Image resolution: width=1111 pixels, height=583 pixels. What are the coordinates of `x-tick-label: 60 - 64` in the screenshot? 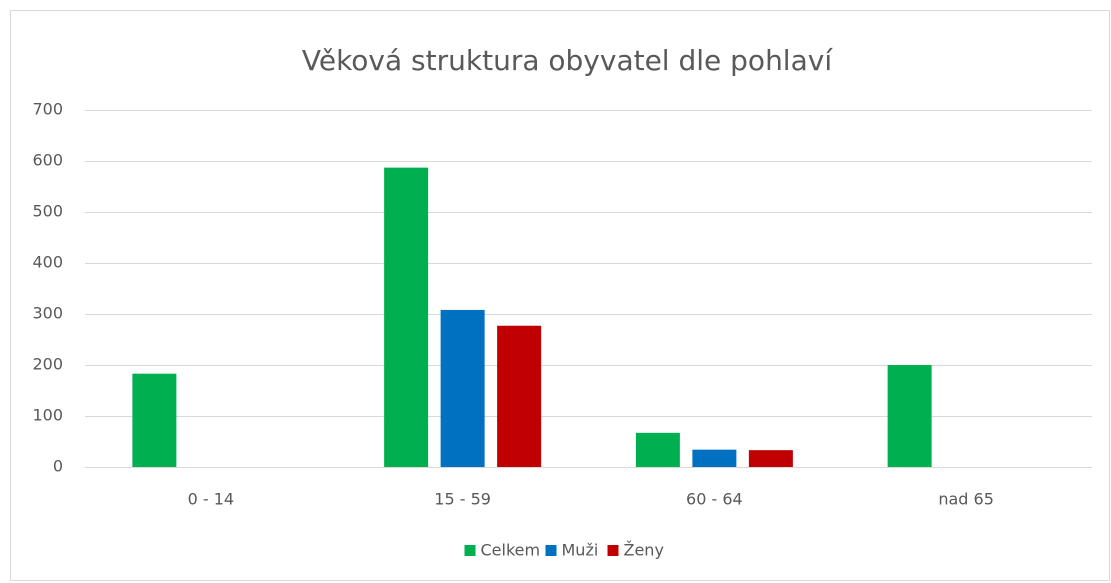 It's located at (714, 499).